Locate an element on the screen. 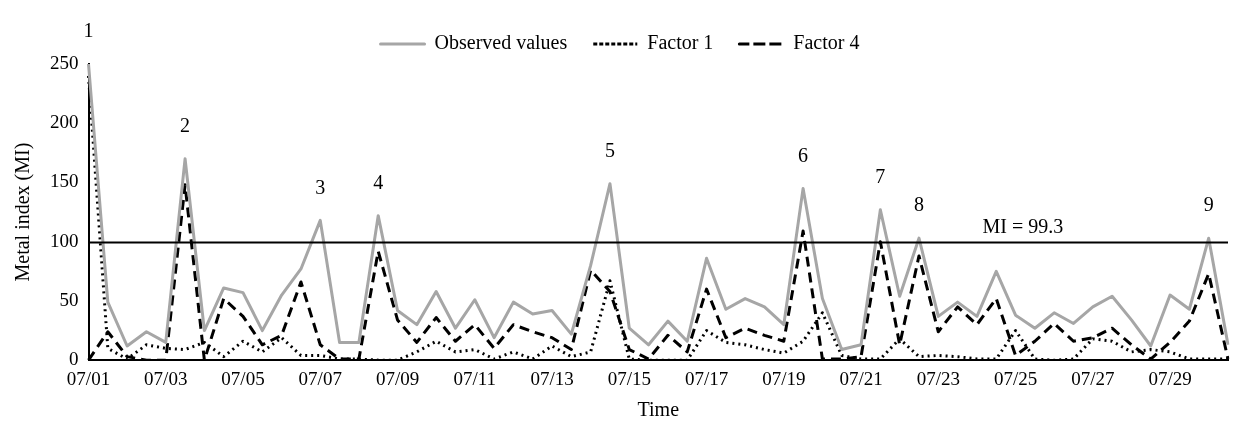 The height and width of the screenshot is (431, 1244). annotation: 8 is located at coordinates (918, 204).